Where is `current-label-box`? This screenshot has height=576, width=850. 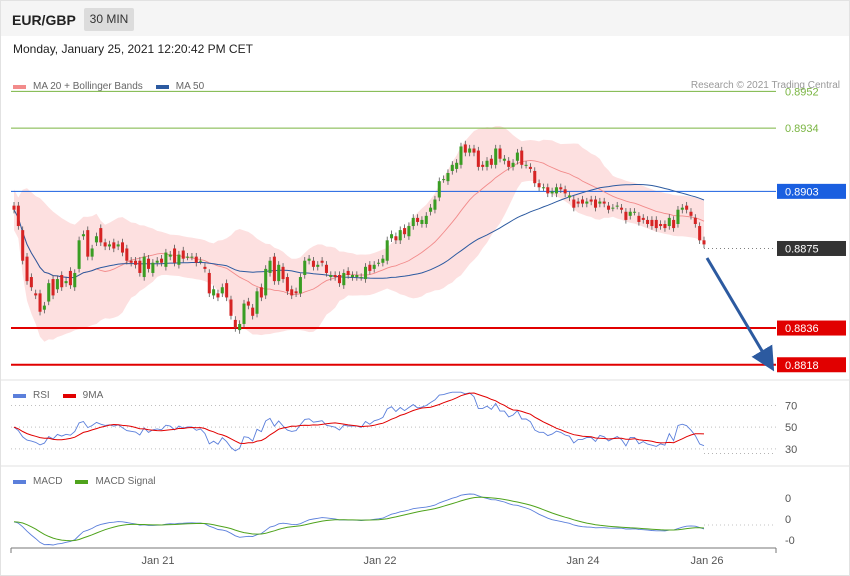 current-label-box is located at coordinates (811, 248).